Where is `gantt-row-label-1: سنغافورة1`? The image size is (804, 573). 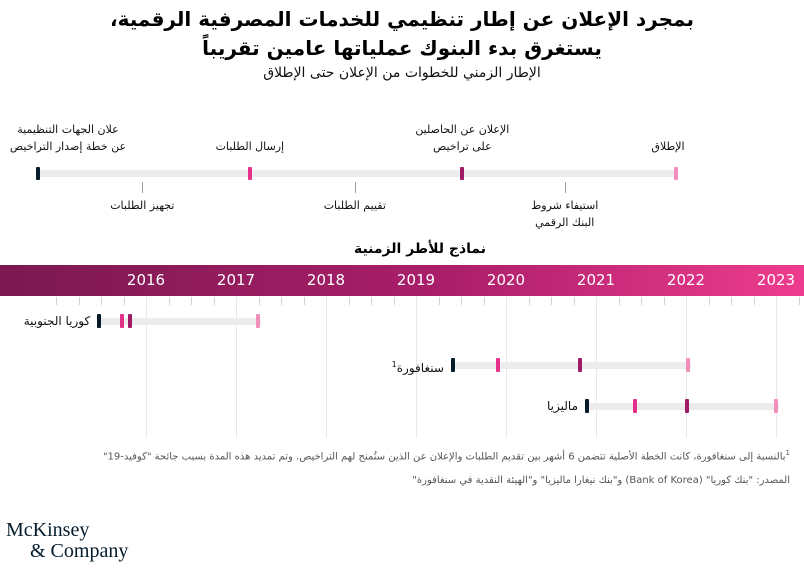 gantt-row-label-1: سنغافورة1 is located at coordinates (417, 367).